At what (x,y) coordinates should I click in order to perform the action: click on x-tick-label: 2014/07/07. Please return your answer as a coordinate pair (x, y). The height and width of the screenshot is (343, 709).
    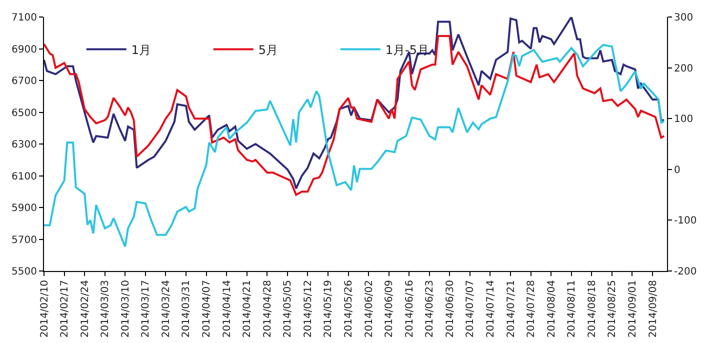
    Looking at the image, I should click on (470, 309).